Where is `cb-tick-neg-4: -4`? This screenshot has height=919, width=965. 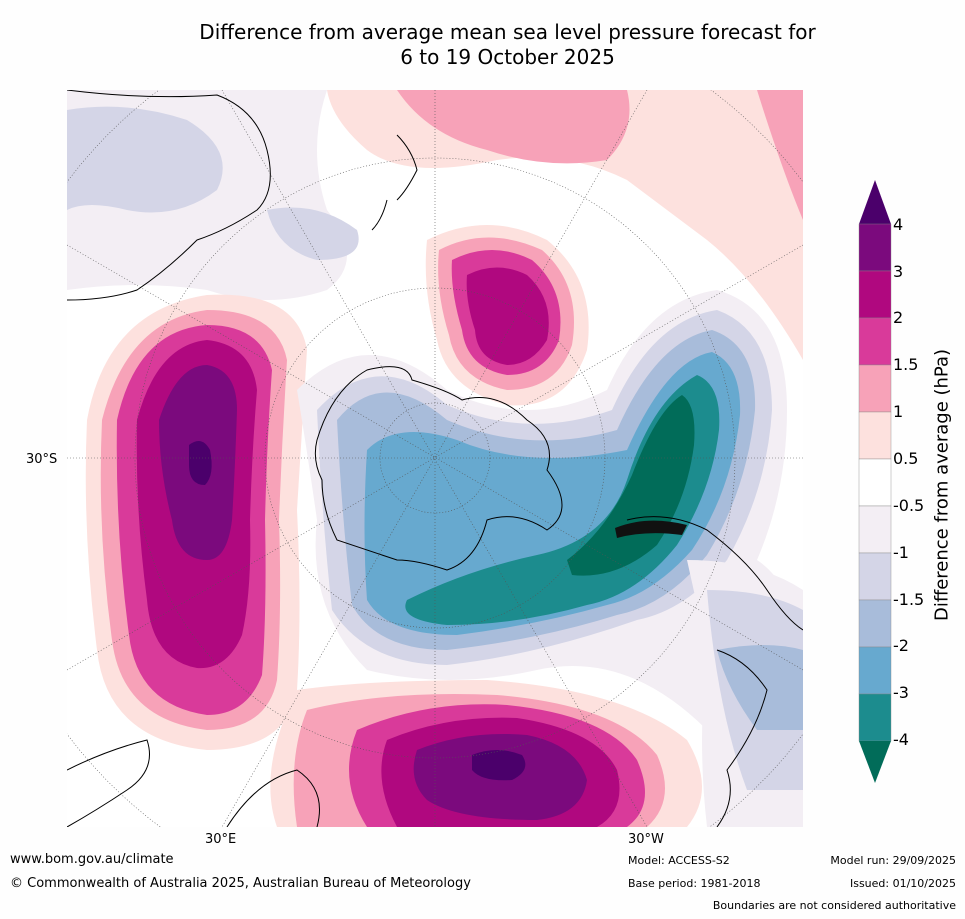
cb-tick-neg-4: -4 is located at coordinates (901, 739).